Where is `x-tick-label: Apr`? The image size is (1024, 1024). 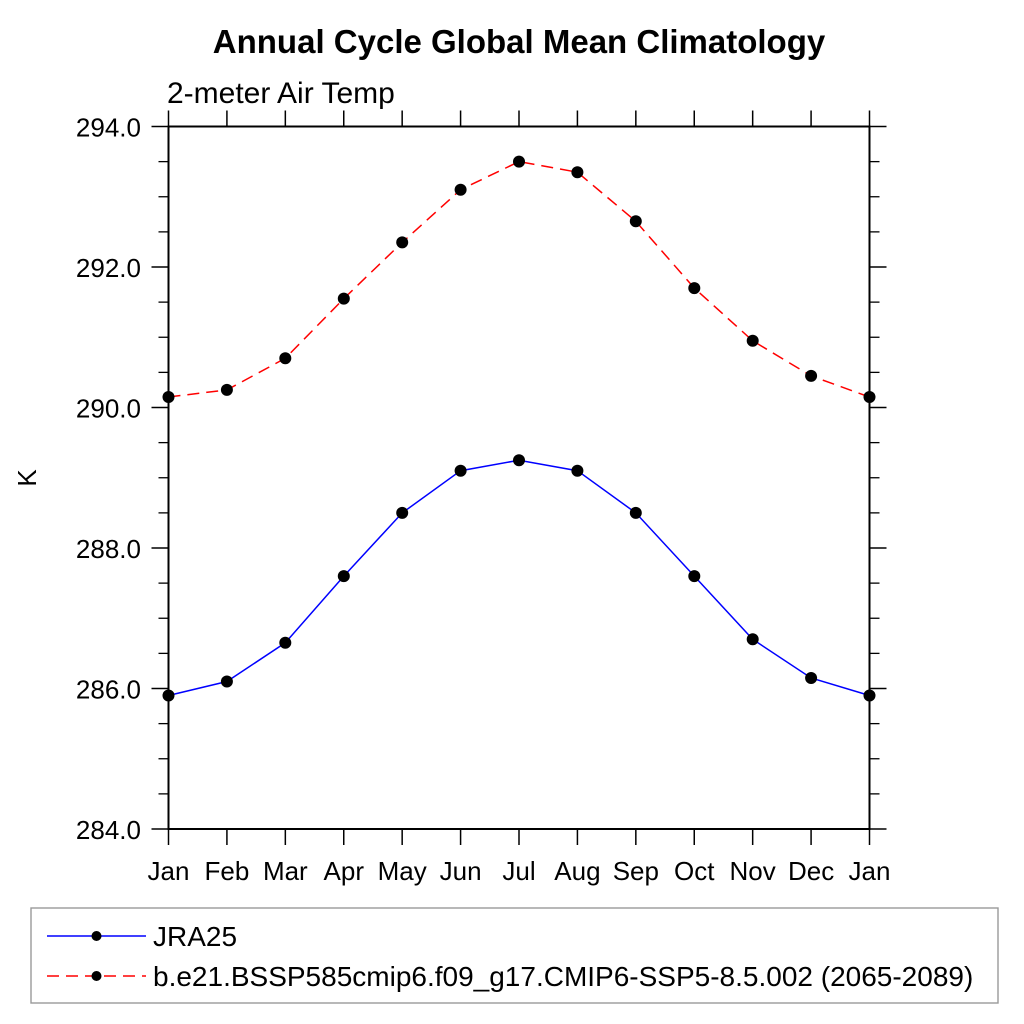
x-tick-label: Apr is located at coordinates (344, 871).